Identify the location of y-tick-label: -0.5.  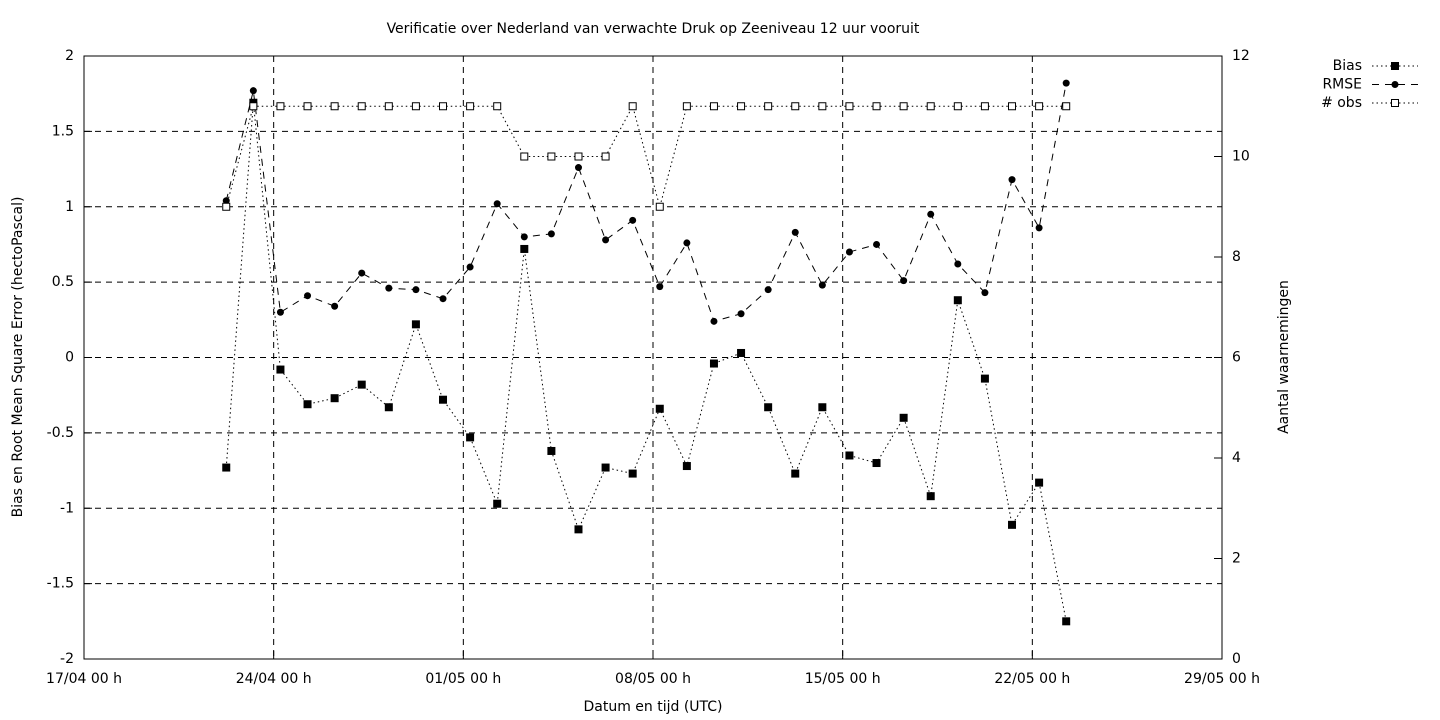
(60, 433).